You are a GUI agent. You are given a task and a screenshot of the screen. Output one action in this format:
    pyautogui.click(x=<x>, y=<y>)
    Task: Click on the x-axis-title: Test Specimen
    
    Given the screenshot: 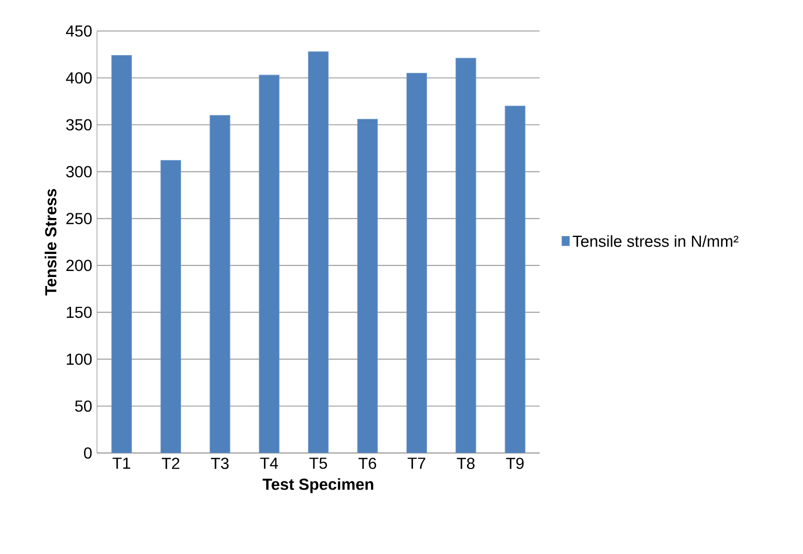 What is the action you would take?
    pyautogui.click(x=318, y=486)
    